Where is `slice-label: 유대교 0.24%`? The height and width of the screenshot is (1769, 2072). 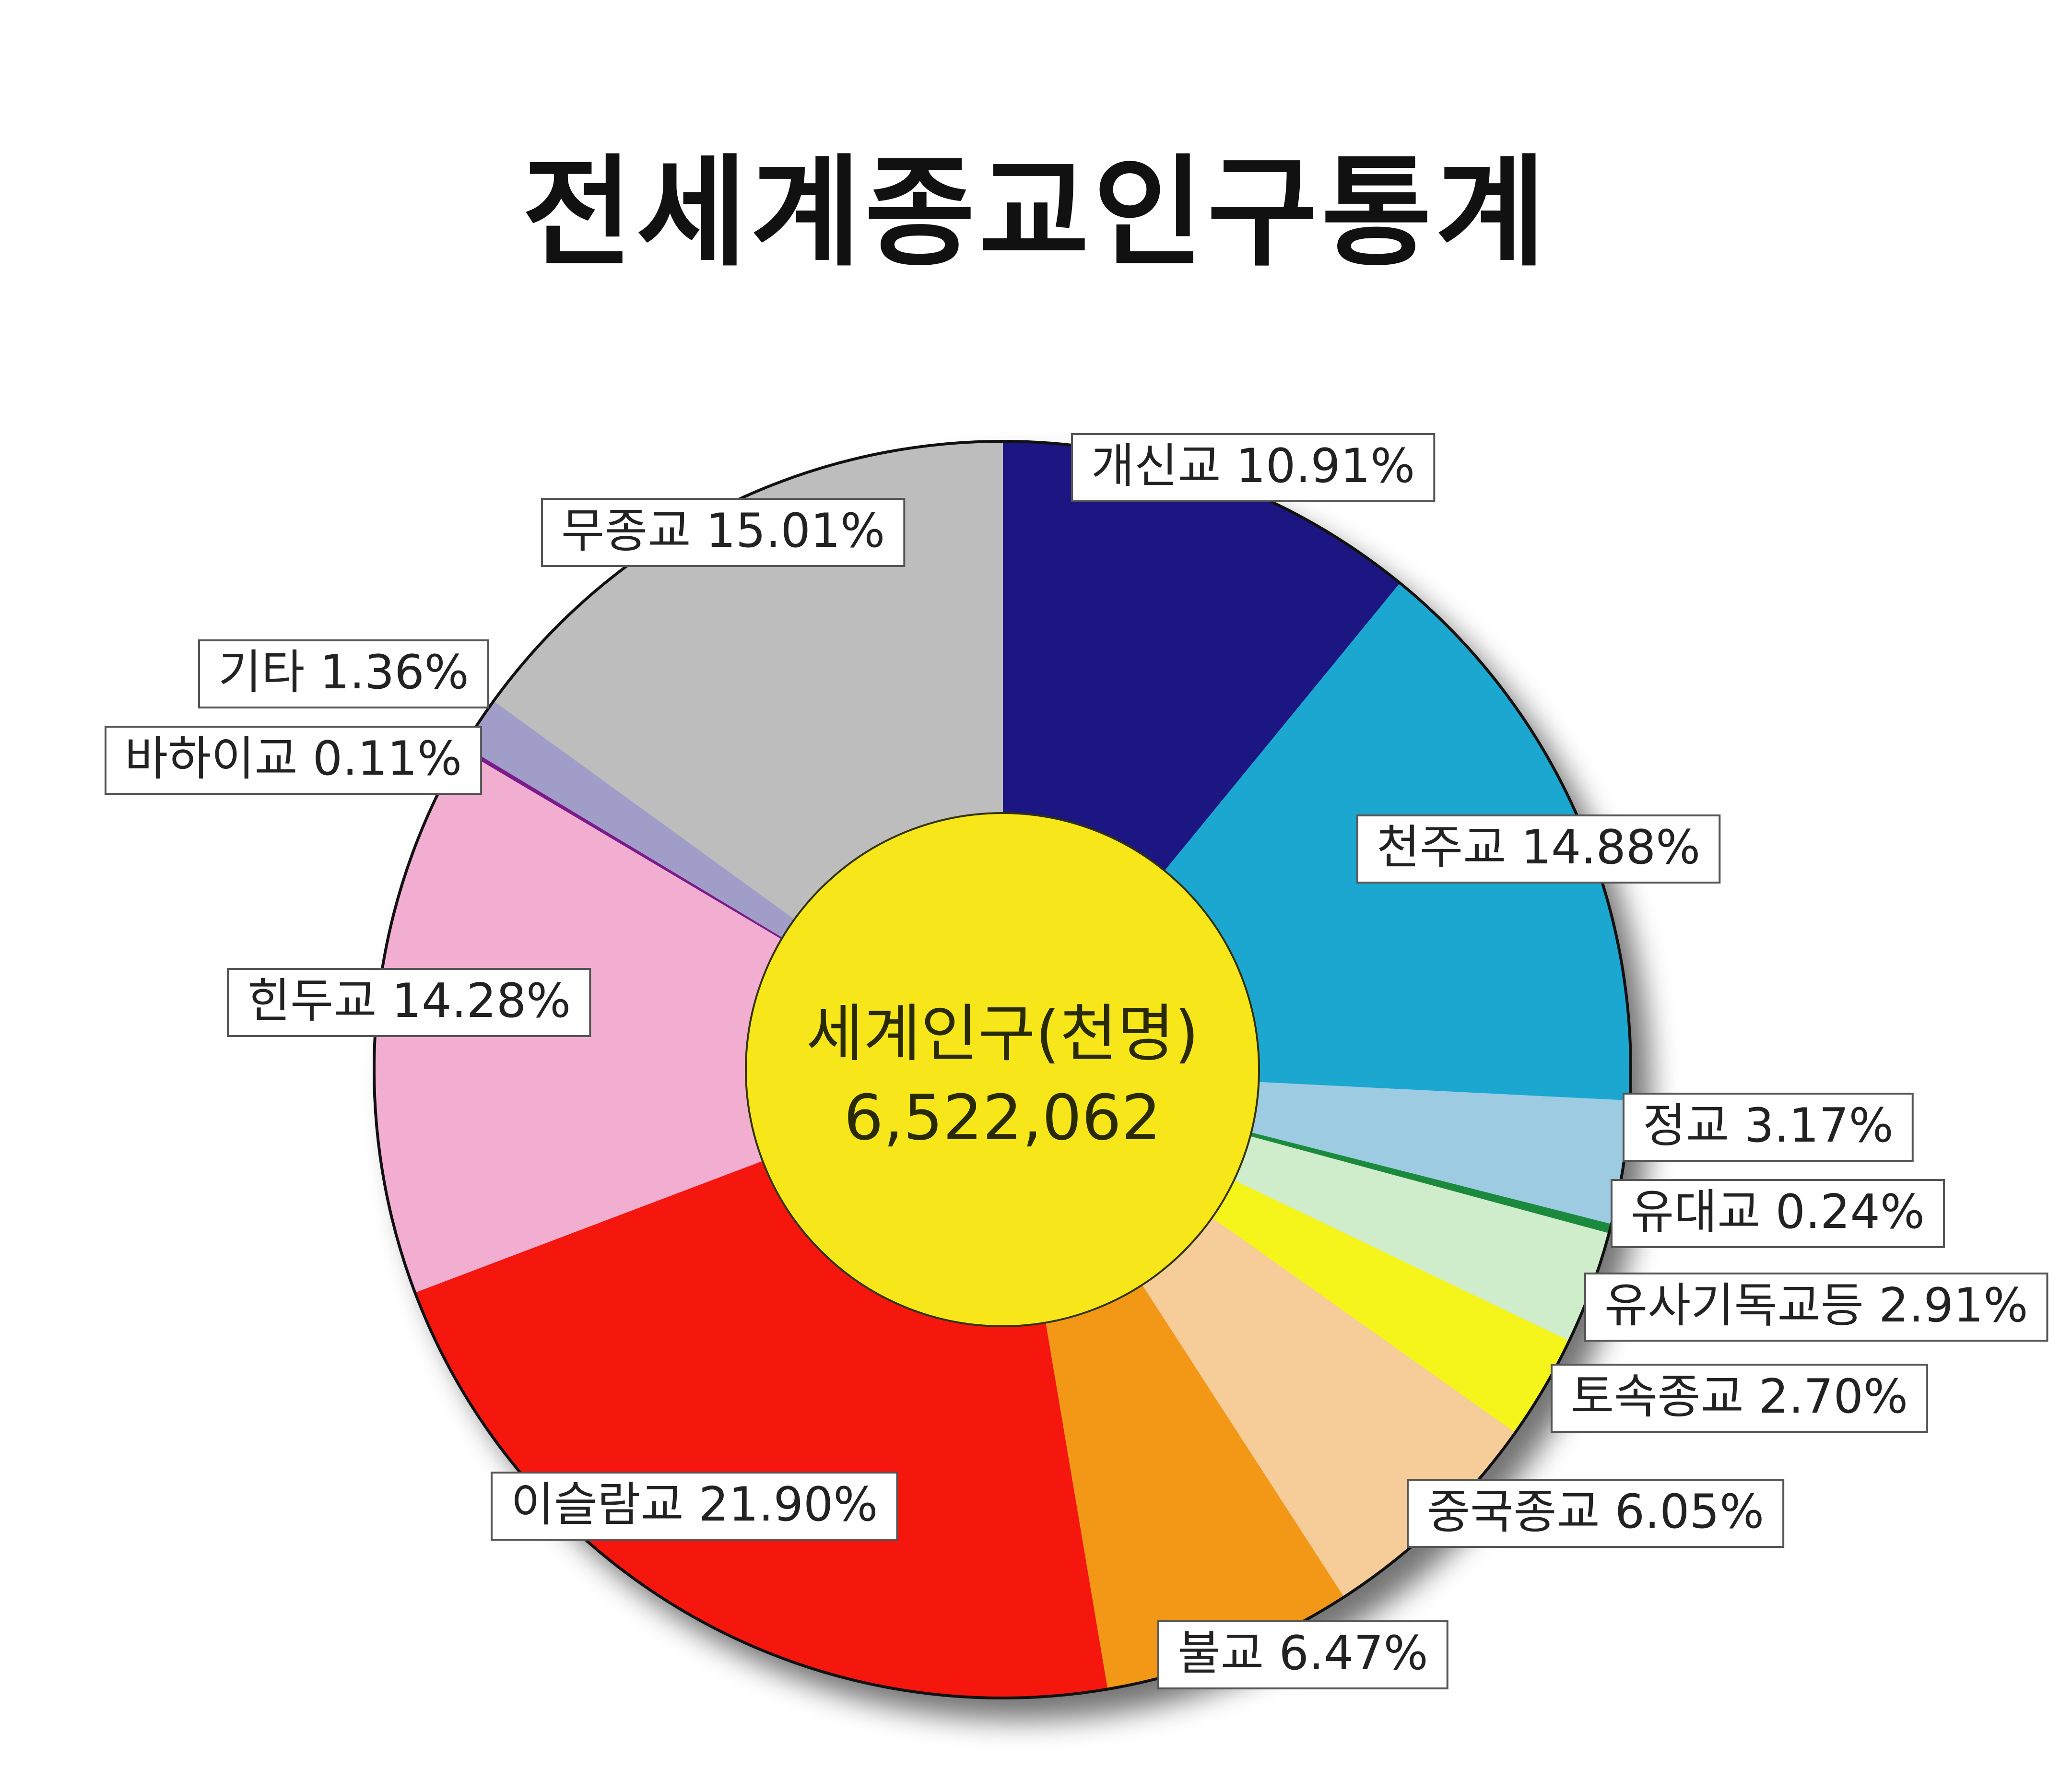 slice-label: 유대교 0.24% is located at coordinates (1778, 1213).